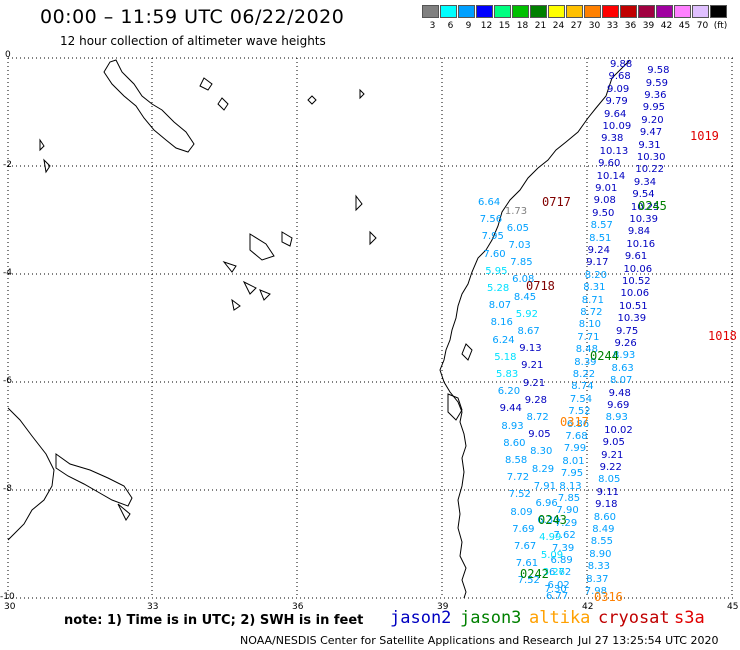 This screenshot has width=740, height=650. I want to click on scale-label: 21, so click(540, 26).